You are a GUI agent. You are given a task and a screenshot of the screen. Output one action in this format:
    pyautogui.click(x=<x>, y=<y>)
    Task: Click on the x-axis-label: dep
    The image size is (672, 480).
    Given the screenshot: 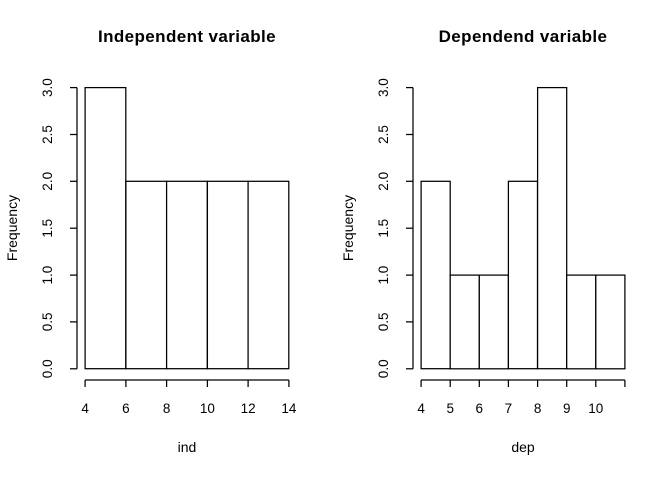 What is the action you would take?
    pyautogui.click(x=523, y=447)
    